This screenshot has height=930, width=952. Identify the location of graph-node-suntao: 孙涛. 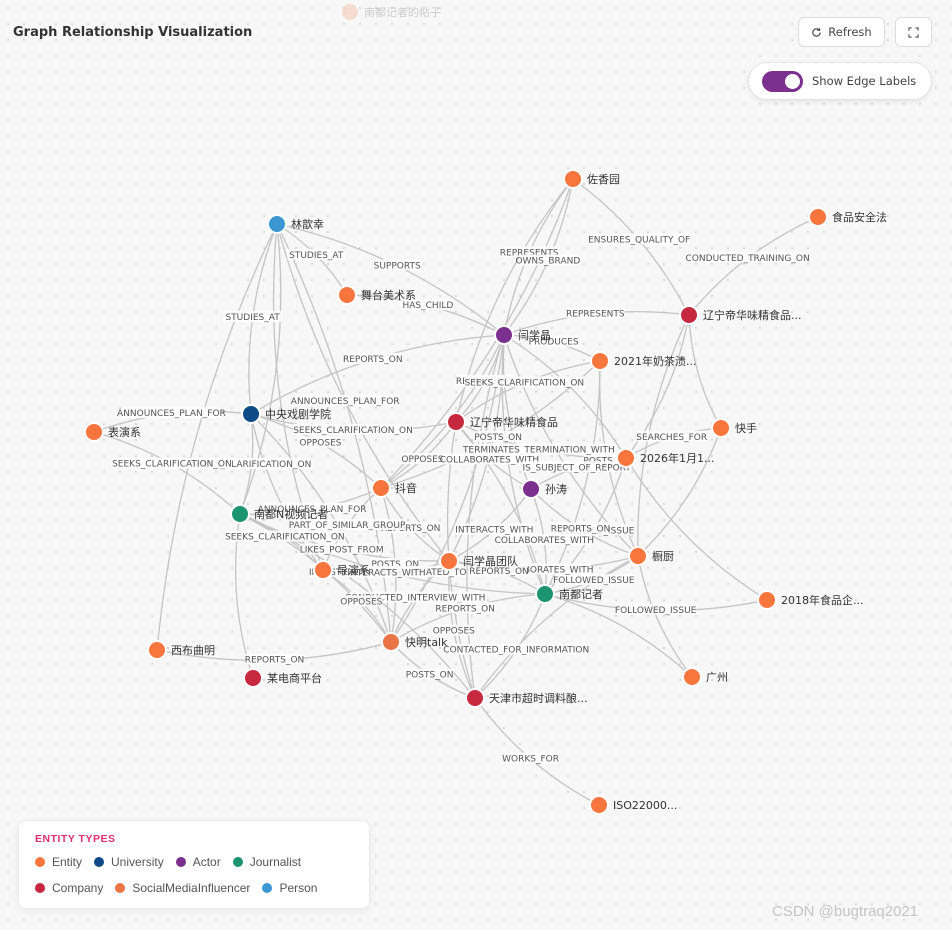
(544, 489).